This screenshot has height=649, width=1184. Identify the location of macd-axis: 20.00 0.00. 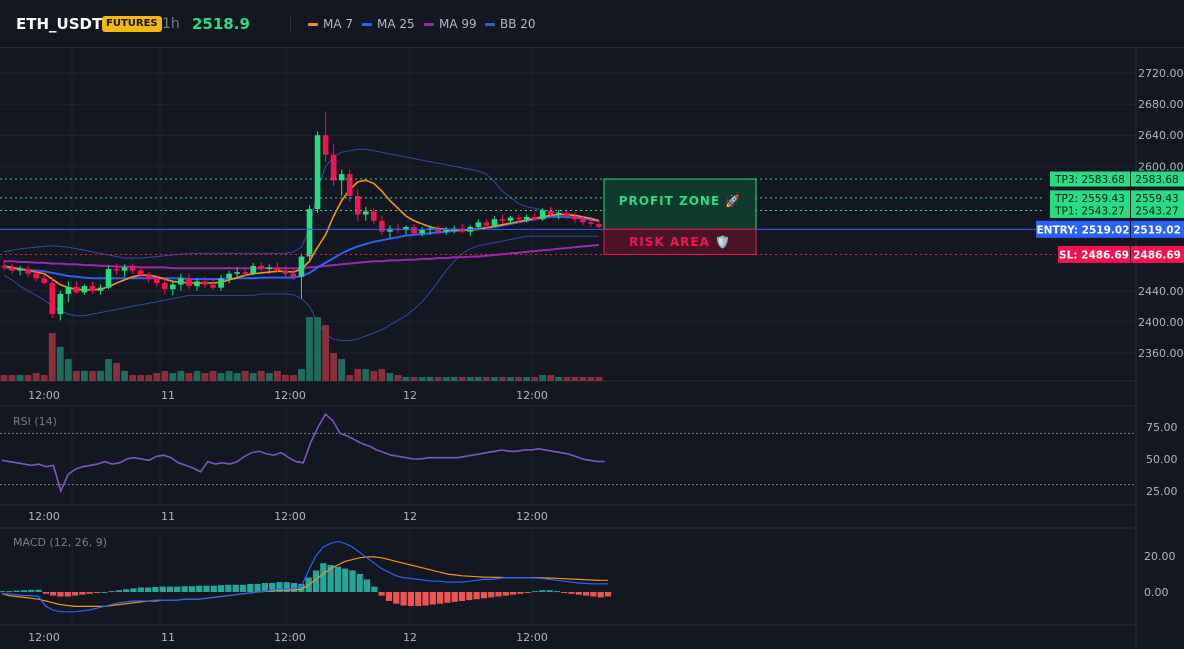
(1160, 574).